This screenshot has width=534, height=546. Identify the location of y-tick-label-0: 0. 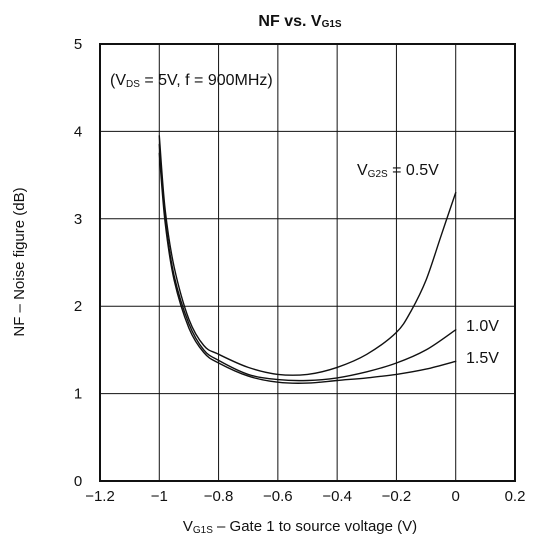
(78, 481).